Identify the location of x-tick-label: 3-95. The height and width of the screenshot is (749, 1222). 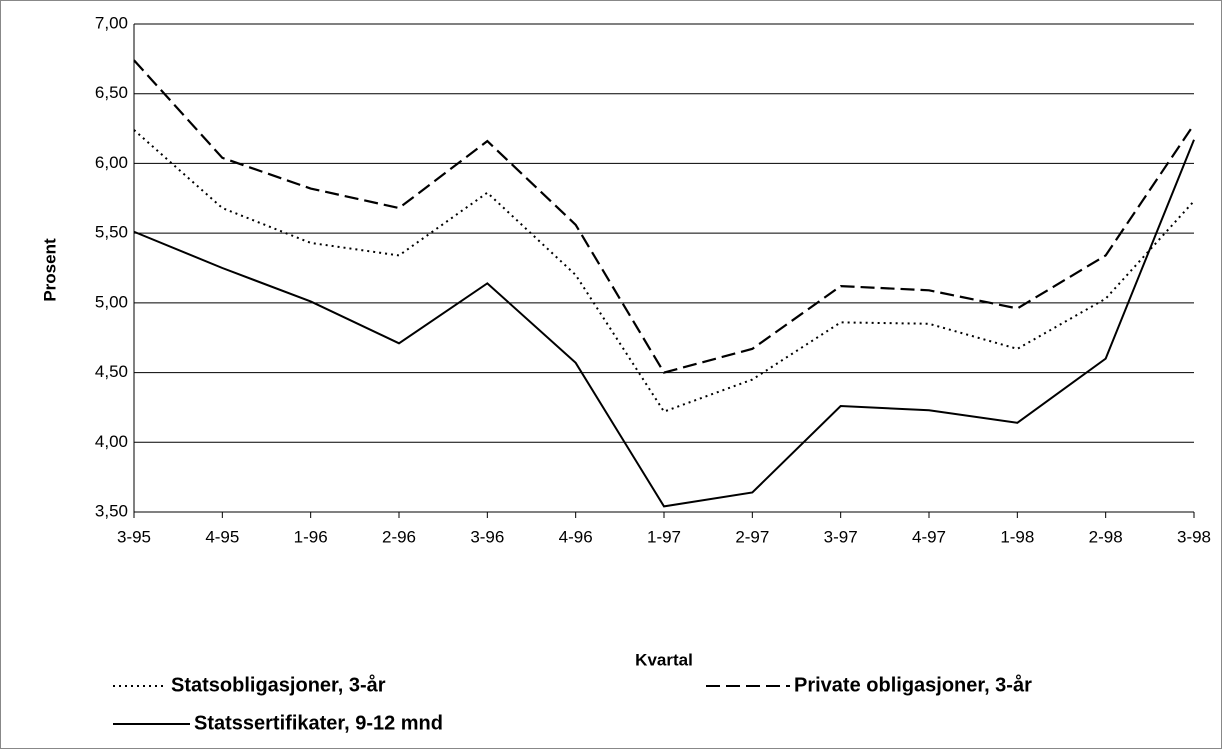
(134, 536).